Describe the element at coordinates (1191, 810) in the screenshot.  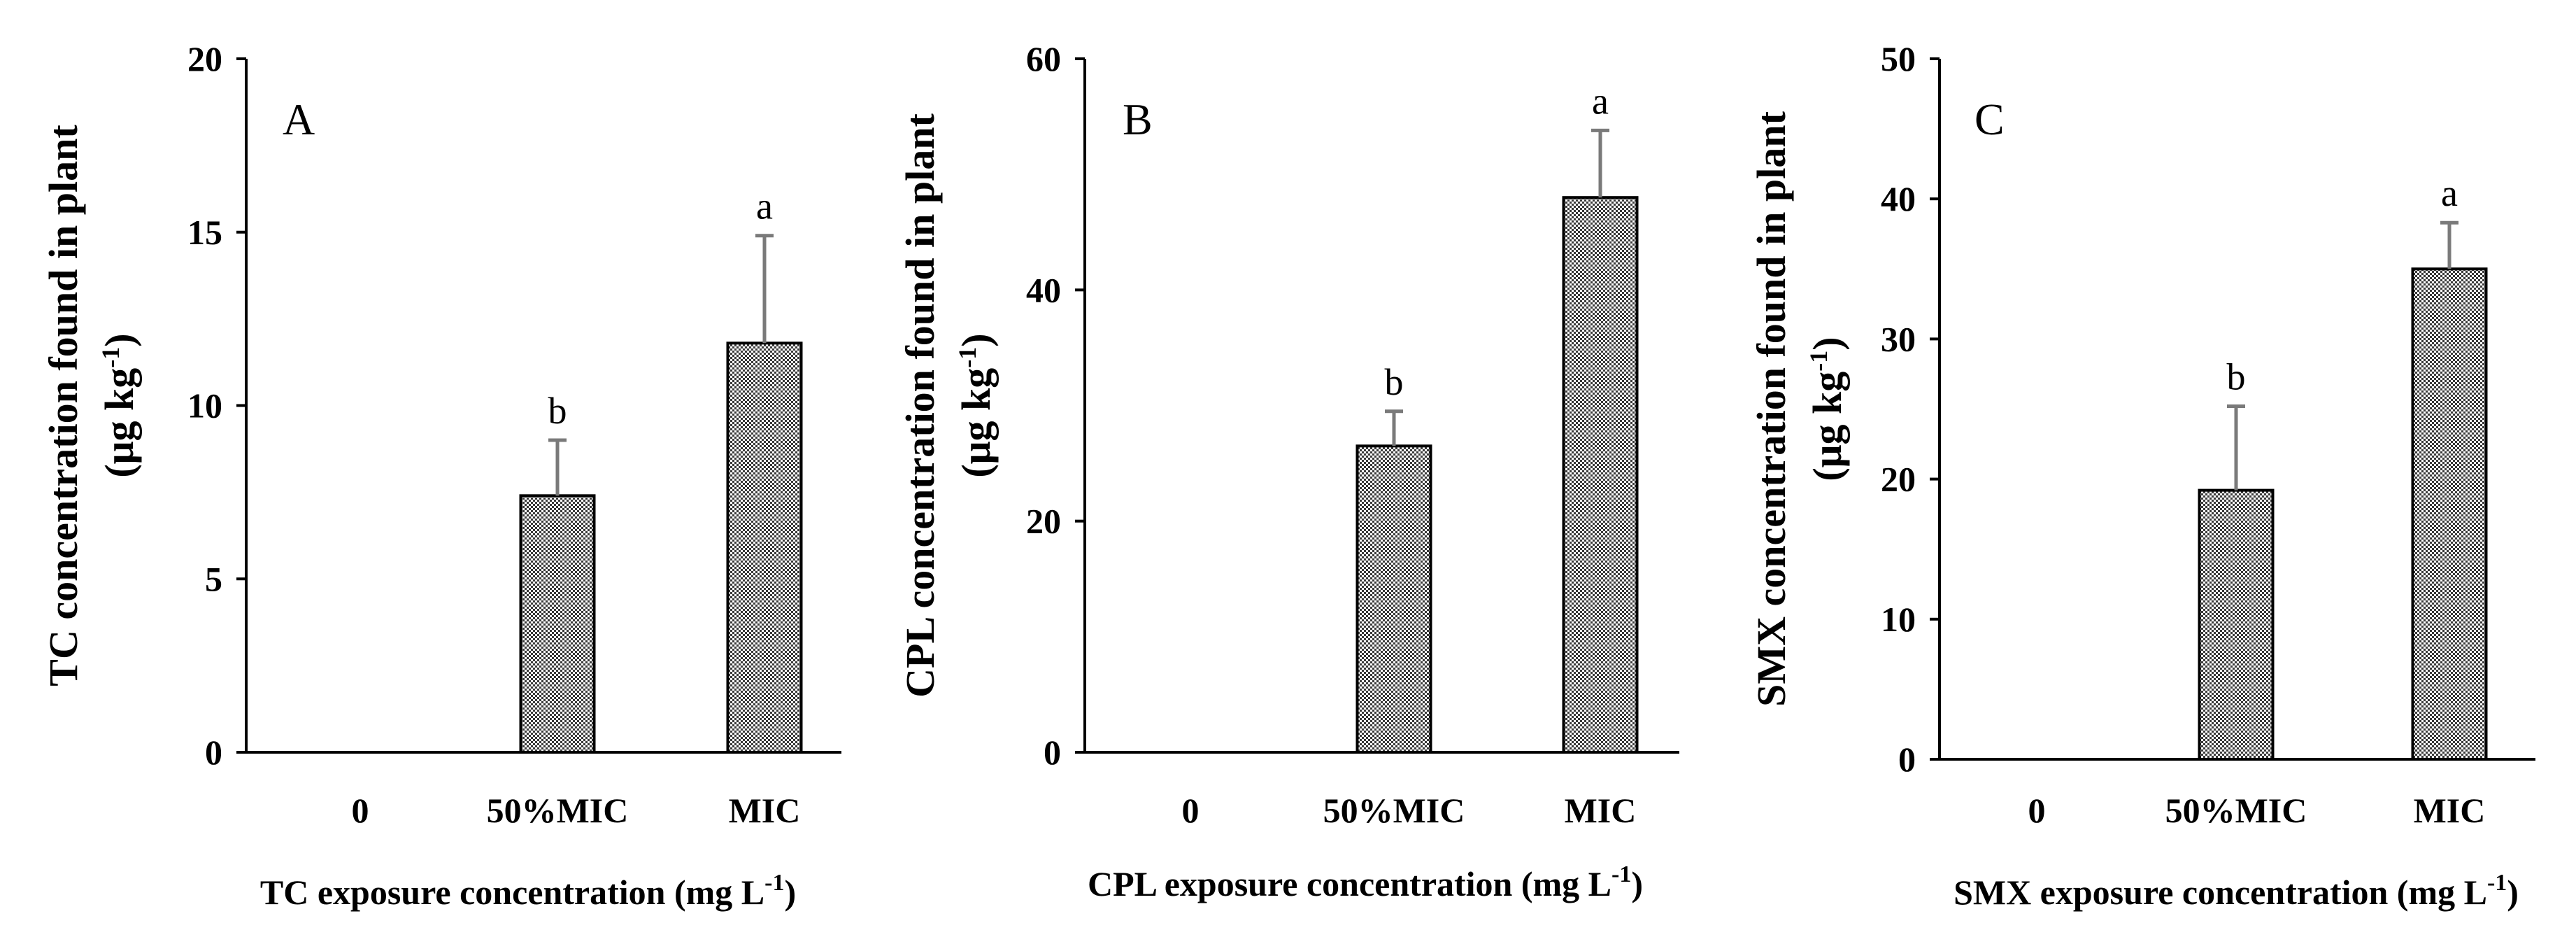
I see `panel-b-category-label: 0` at that location.